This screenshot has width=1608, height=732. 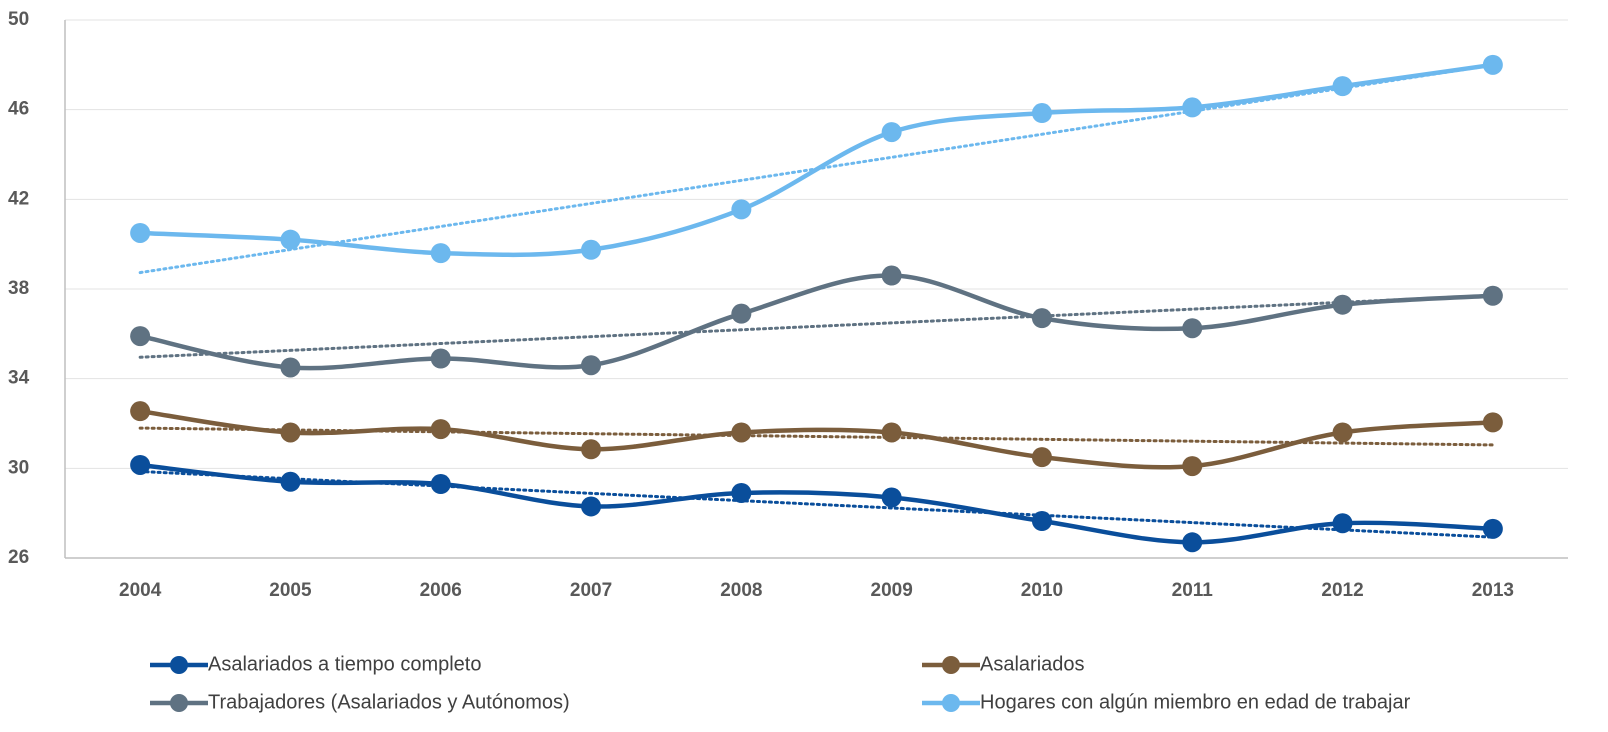 I want to click on y-tick-label: 38, so click(x=18, y=288).